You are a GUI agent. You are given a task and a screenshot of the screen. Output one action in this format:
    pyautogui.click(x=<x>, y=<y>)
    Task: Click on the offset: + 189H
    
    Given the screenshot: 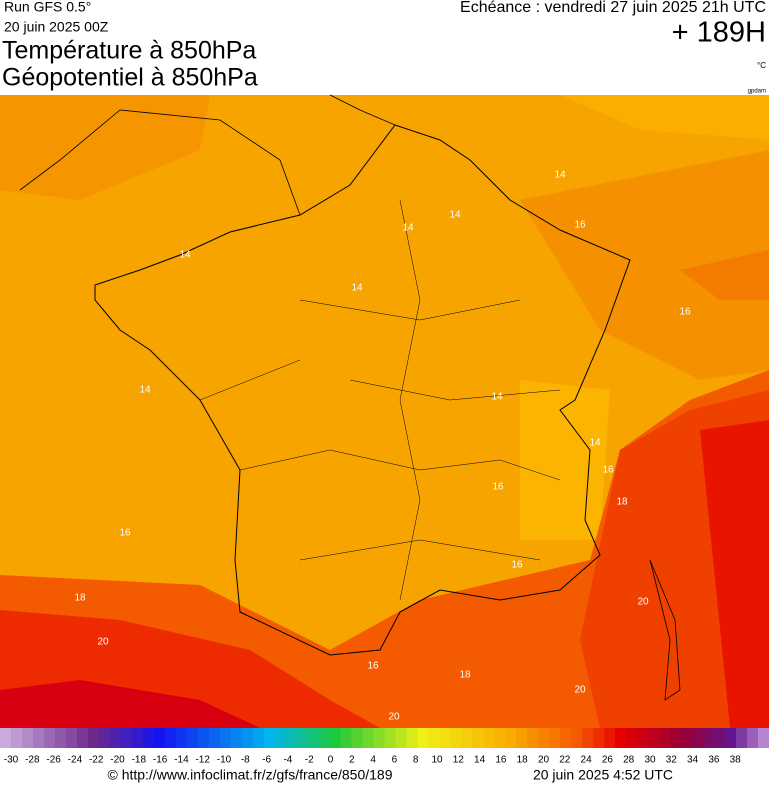 What is the action you would take?
    pyautogui.click(x=719, y=33)
    